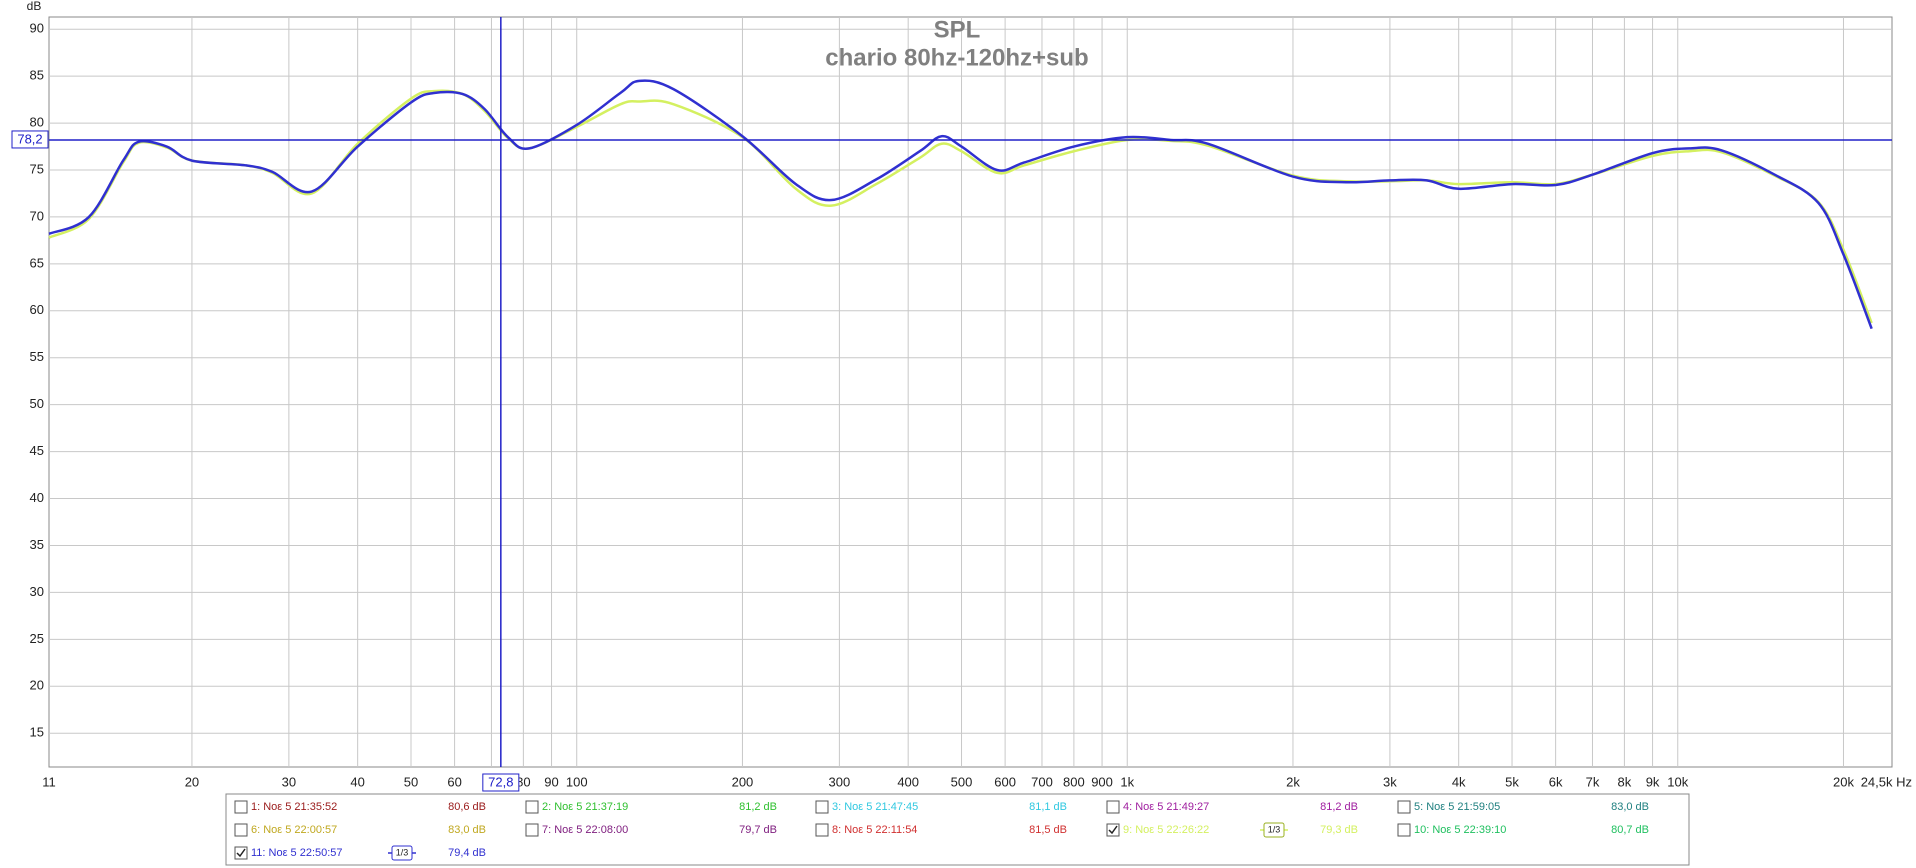 The width and height of the screenshot is (1916, 868). Describe the element at coordinates (37, 450) in the screenshot. I see `y-tick-label: 45` at that location.